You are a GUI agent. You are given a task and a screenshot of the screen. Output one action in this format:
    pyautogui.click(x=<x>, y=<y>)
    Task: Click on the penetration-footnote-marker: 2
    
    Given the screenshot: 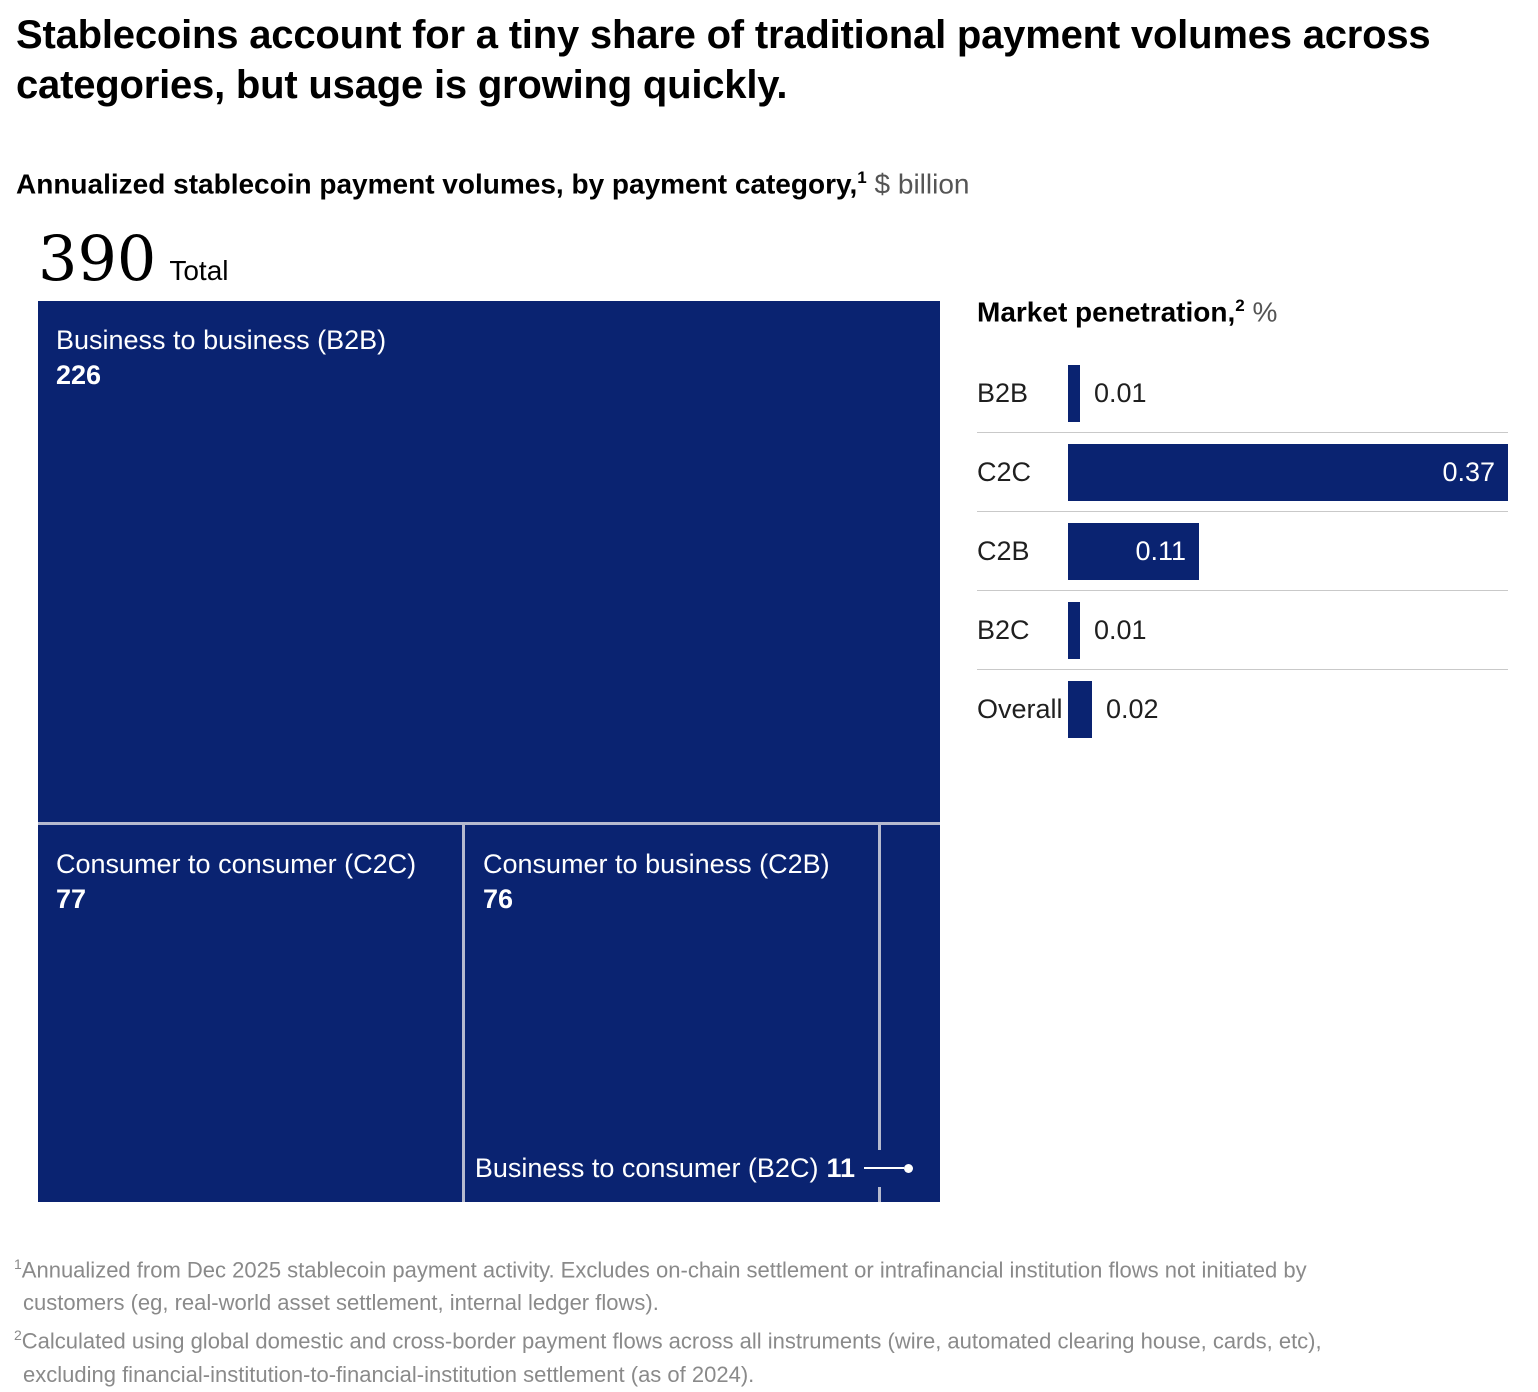 What is the action you would take?
    pyautogui.click(x=1240, y=305)
    